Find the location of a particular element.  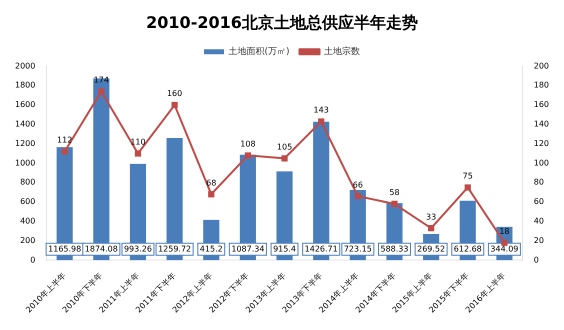

legend-label: 土地宗数 is located at coordinates (342, 52).